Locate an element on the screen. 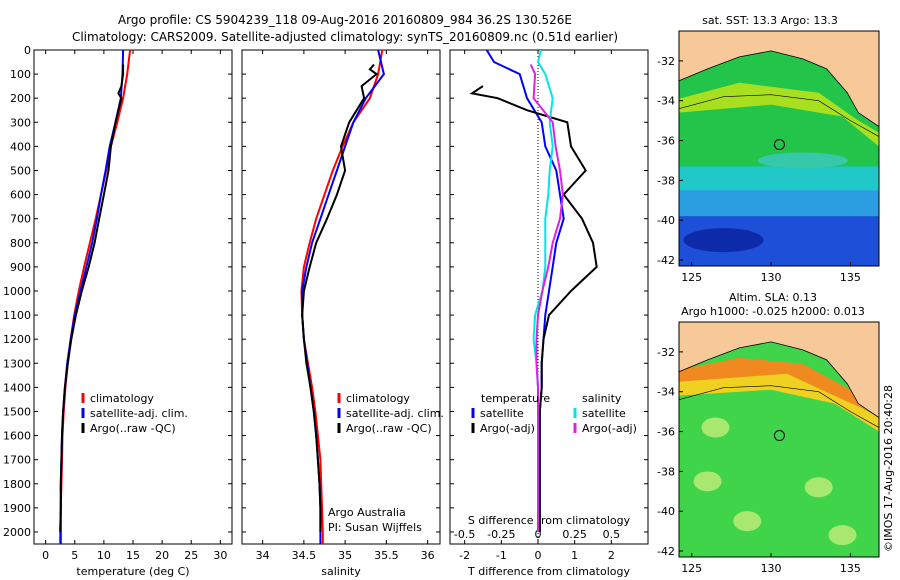 This screenshot has width=900, height=580. difference-s-legend-label: satellite is located at coordinates (604, 413).